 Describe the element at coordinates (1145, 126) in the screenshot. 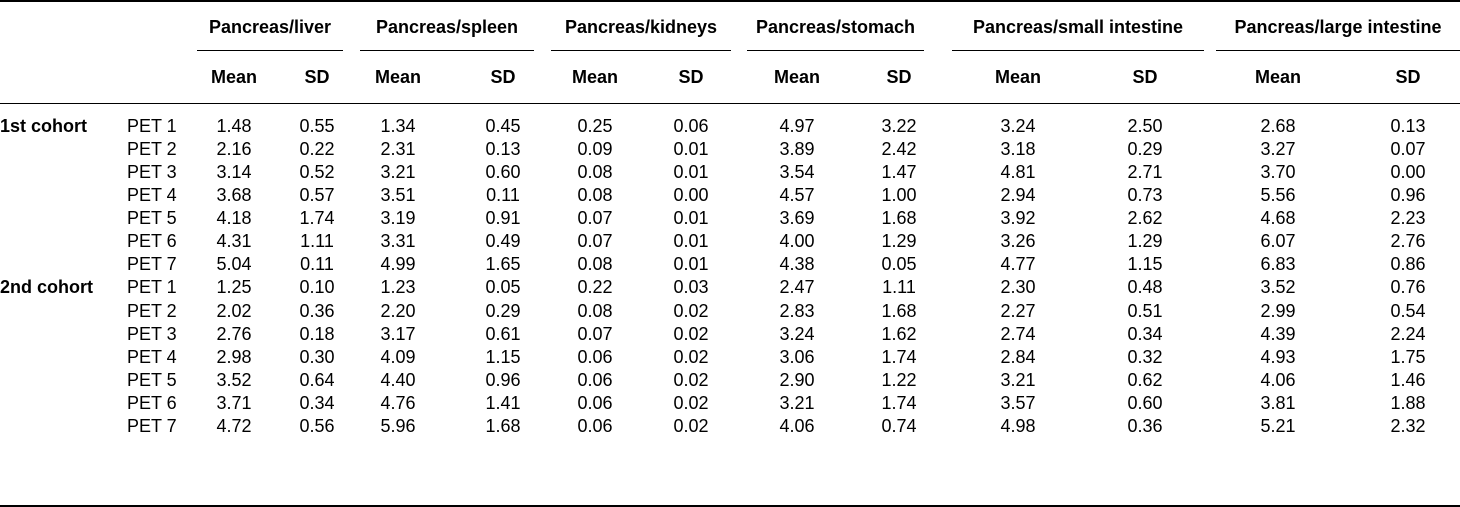

I see `table-cell: 2.50` at that location.